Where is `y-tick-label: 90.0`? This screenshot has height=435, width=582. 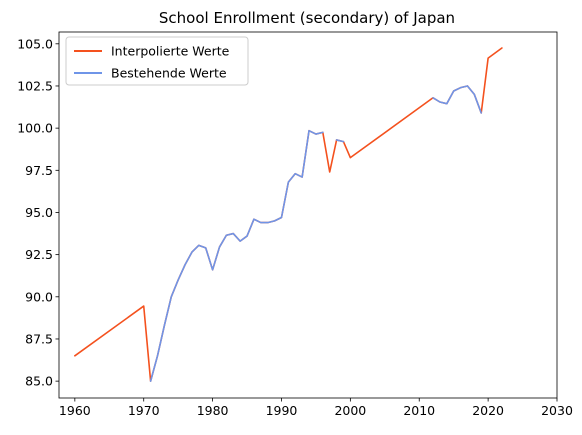
y-tick-label: 90.0 is located at coordinates (39, 296).